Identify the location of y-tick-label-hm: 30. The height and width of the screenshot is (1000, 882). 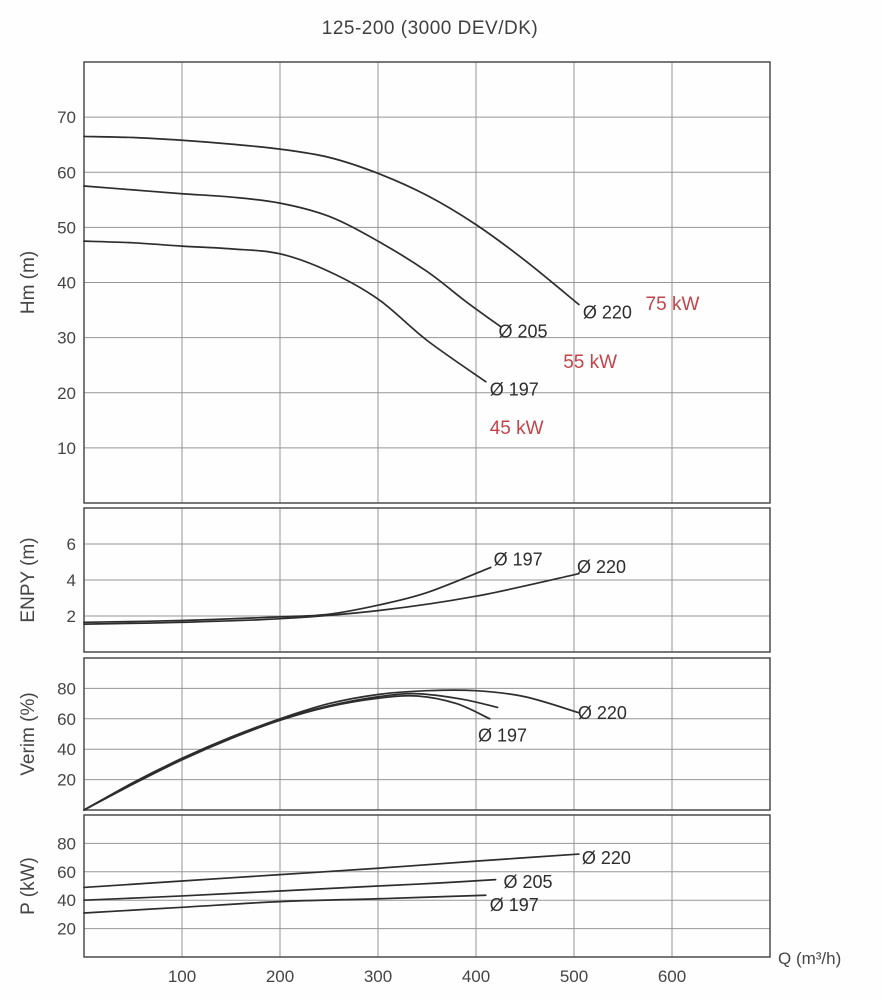
(66, 338).